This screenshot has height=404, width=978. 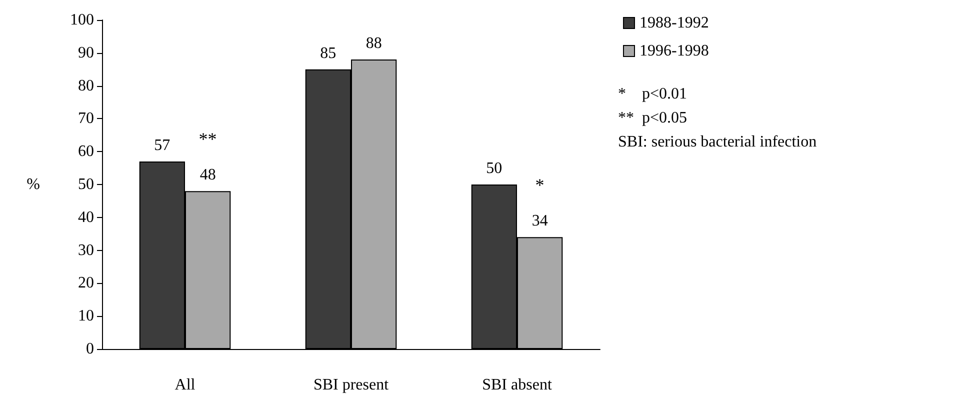 What do you see at coordinates (86, 250) in the screenshot?
I see `y-tick-label: 30` at bounding box center [86, 250].